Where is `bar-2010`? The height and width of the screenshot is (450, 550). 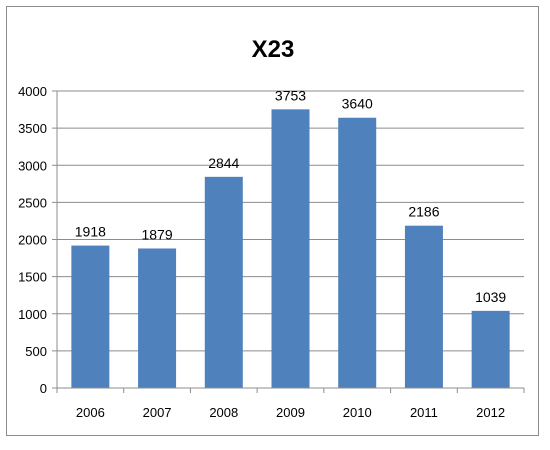
bar-2010 is located at coordinates (357, 252).